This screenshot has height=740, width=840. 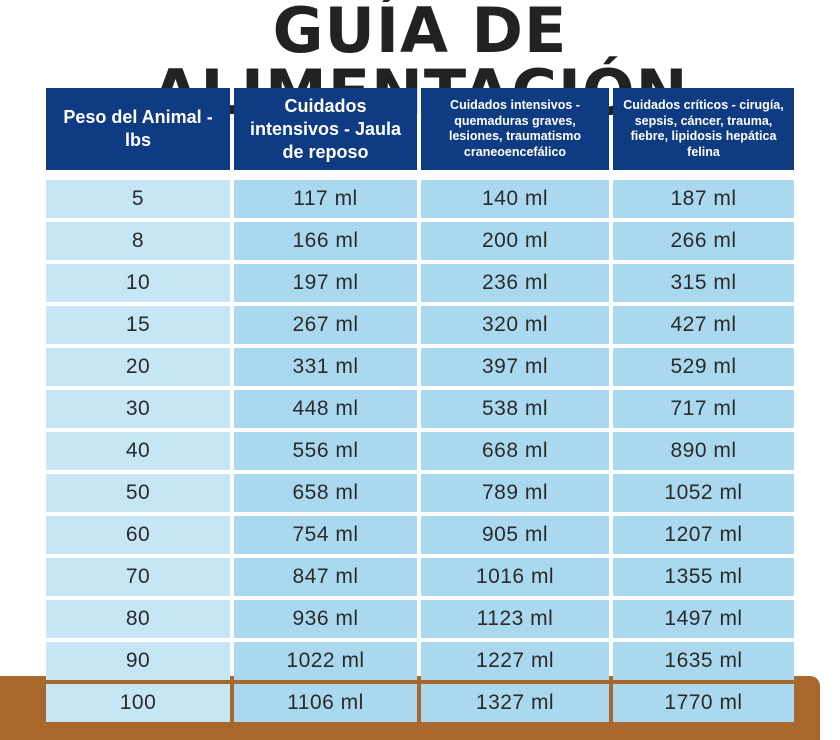 I want to click on critical-cell: 1635 ml, so click(x=703, y=661).